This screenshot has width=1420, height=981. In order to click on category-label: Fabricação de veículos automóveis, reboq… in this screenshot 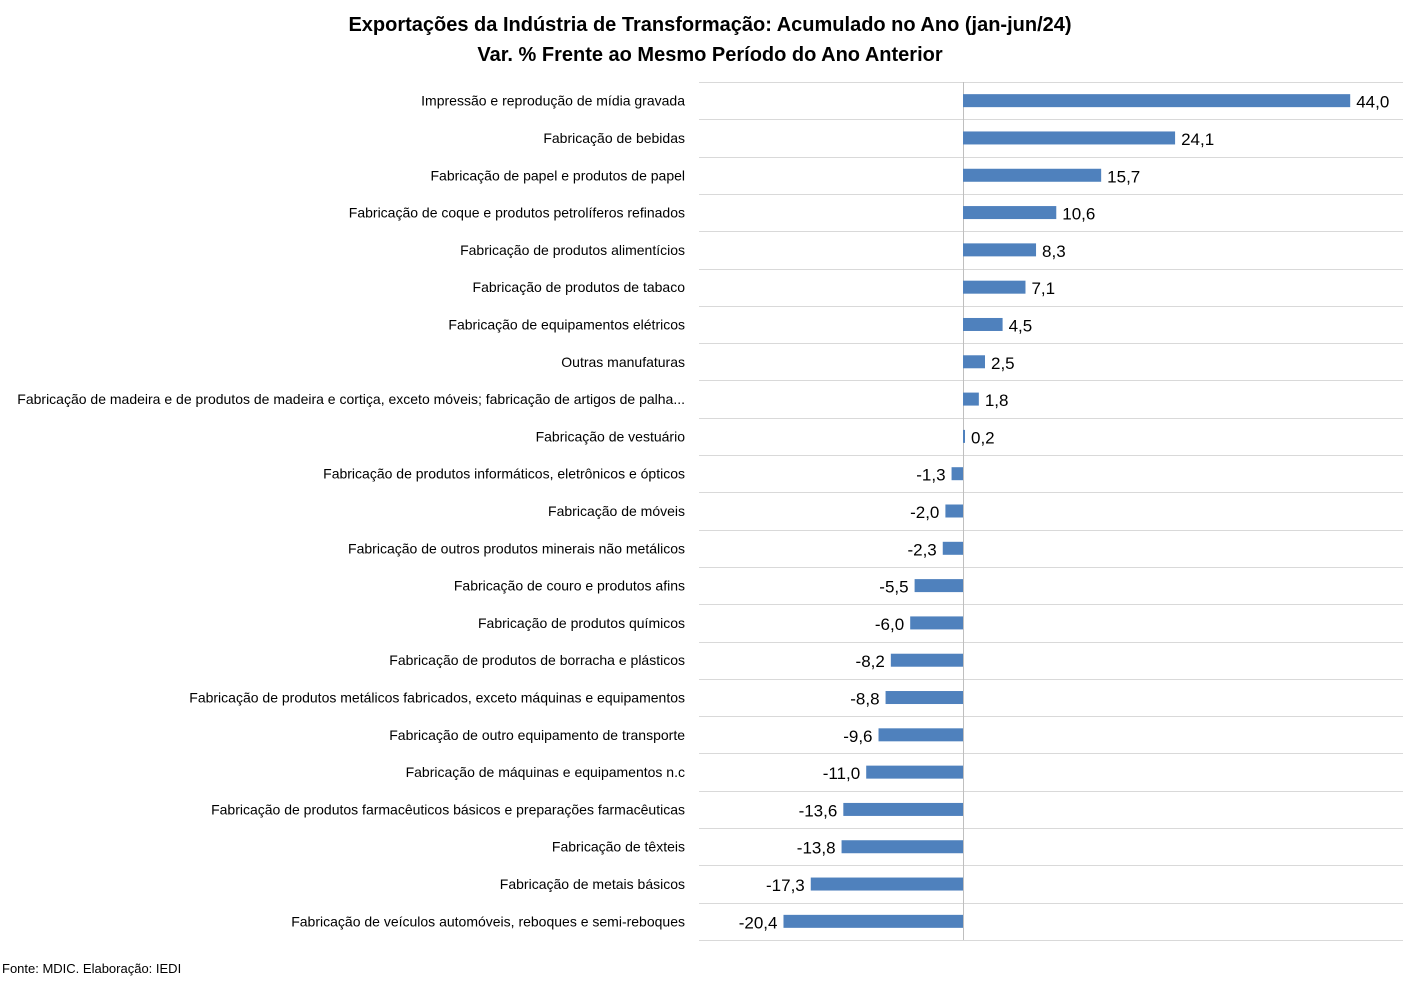, I will do `click(488, 921)`.